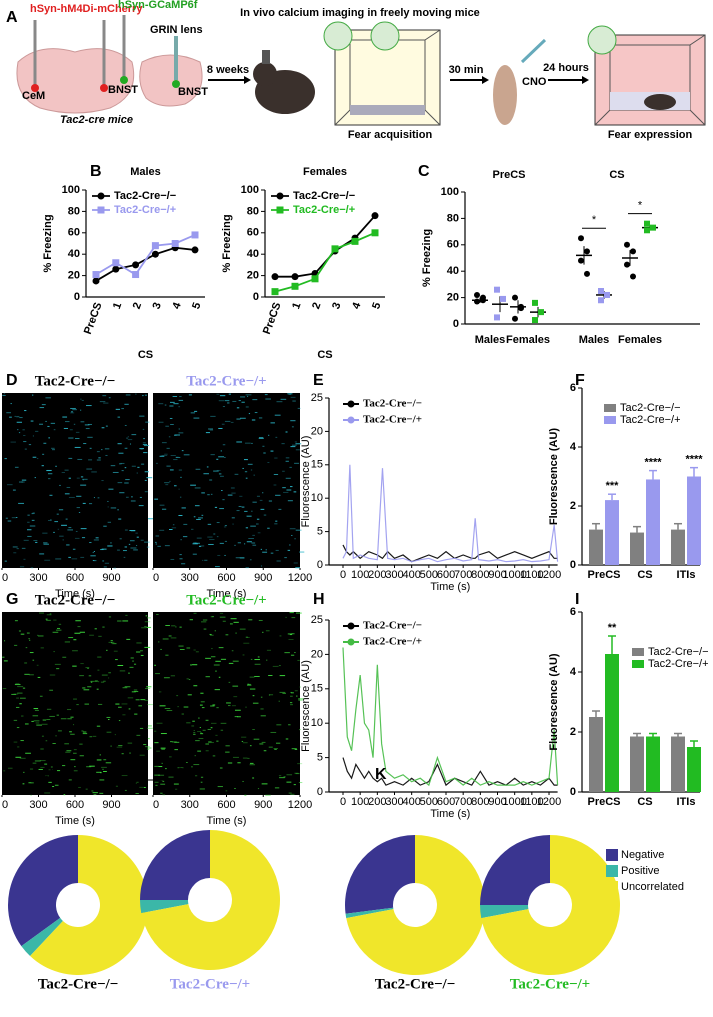  I want to click on y-tick-label: 5, so click(320, 532).